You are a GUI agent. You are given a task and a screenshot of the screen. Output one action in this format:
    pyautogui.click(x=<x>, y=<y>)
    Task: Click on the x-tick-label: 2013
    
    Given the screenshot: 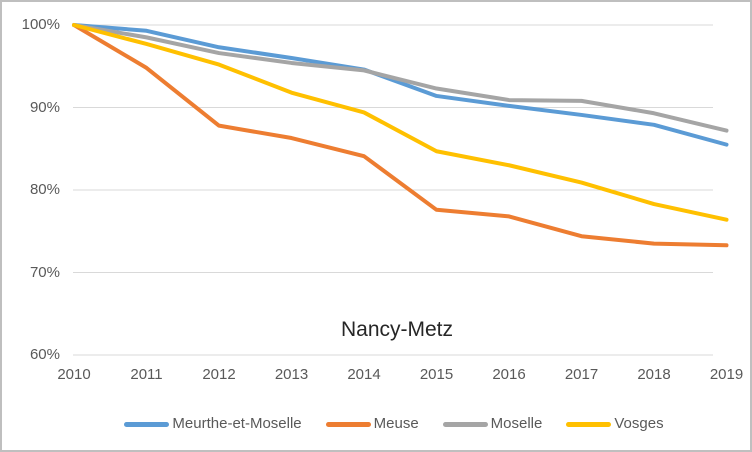 What is the action you would take?
    pyautogui.click(x=291, y=374)
    